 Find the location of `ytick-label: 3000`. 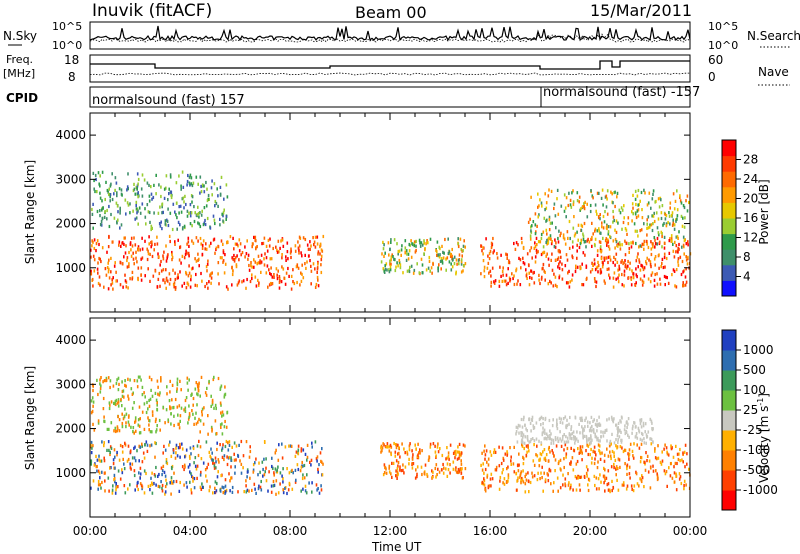

ytick-label: 3000 is located at coordinates (70, 384).